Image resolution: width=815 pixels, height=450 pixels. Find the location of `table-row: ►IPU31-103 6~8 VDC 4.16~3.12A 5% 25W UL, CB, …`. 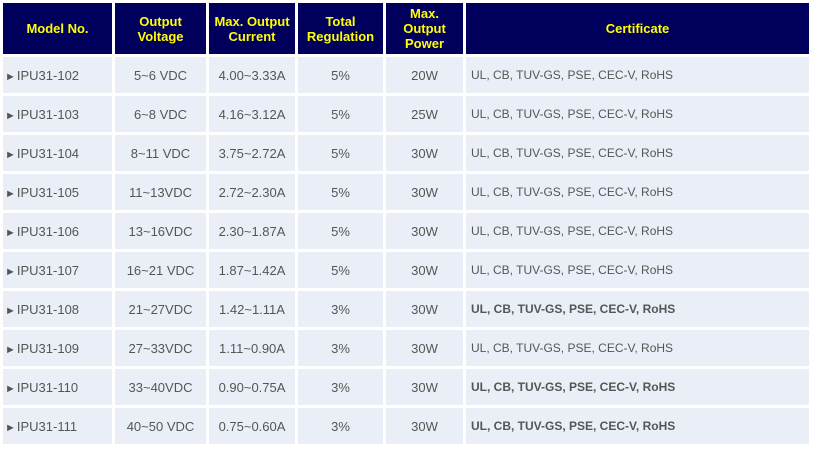

table-row: ►IPU31-103 6~8 VDC 4.16~3.12A 5% 25W UL, CB, … is located at coordinates (406, 114).